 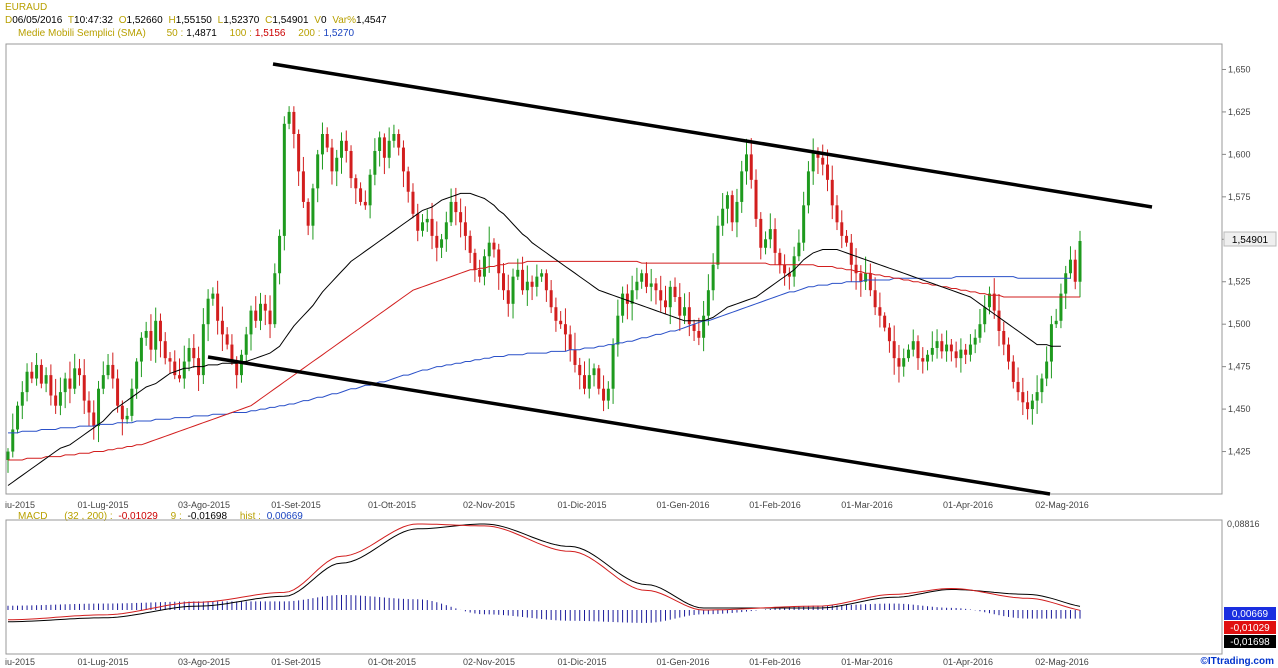 I want to click on macd-date-tick-label: iu-2015, so click(x=20, y=662).